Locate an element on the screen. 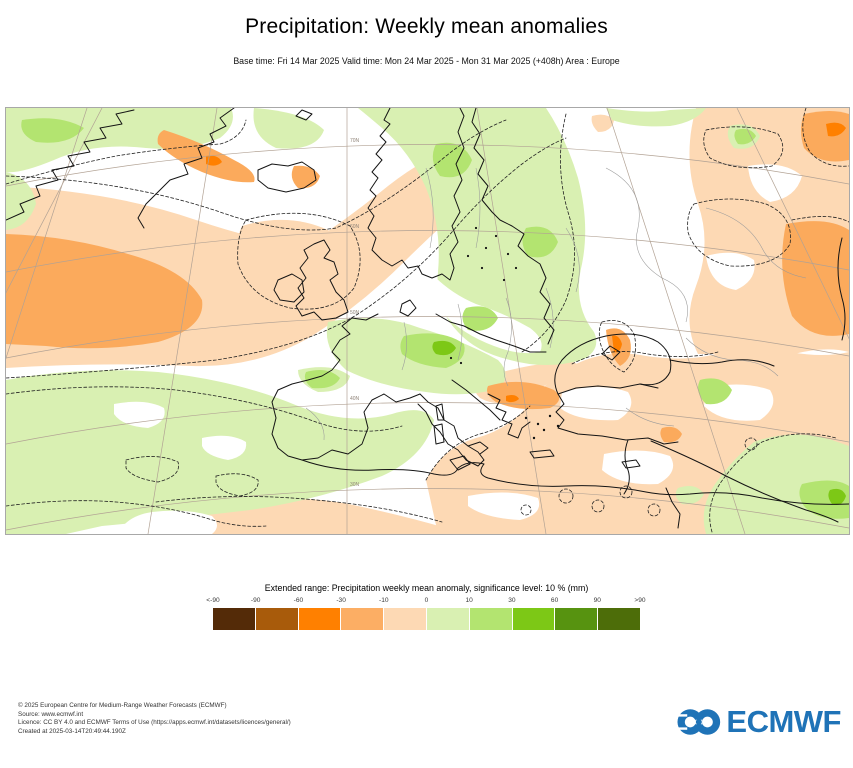 Image resolution: width=853 pixels, height=768 pixels. legend-tick-label: <-90 is located at coordinates (213, 600).